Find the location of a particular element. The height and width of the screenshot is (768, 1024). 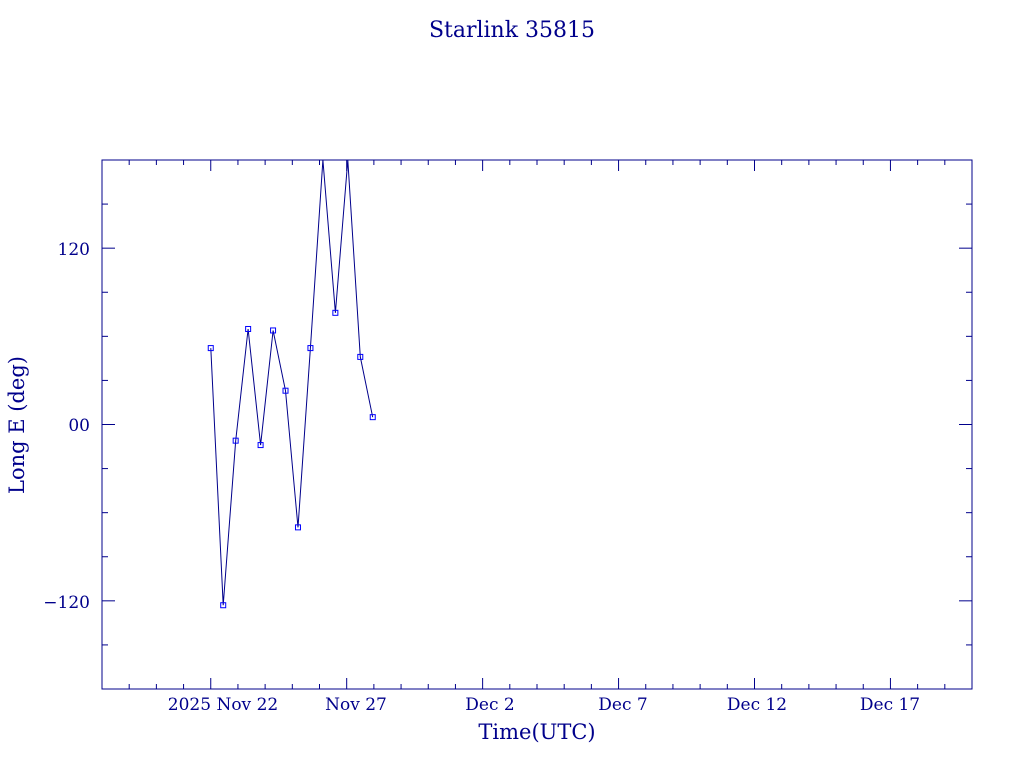

series-group is located at coordinates (291, 384).